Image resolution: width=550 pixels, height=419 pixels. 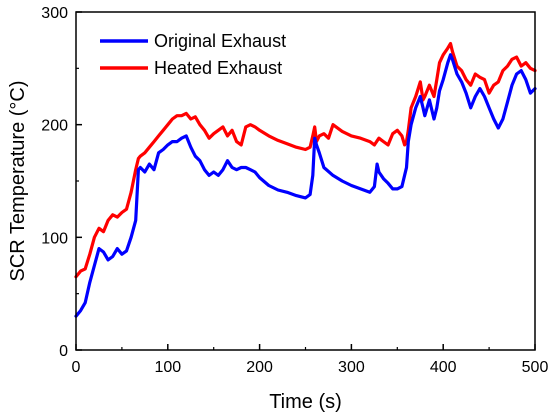 What do you see at coordinates (305, 402) in the screenshot?
I see `x-axis-title: Time (s)` at bounding box center [305, 402].